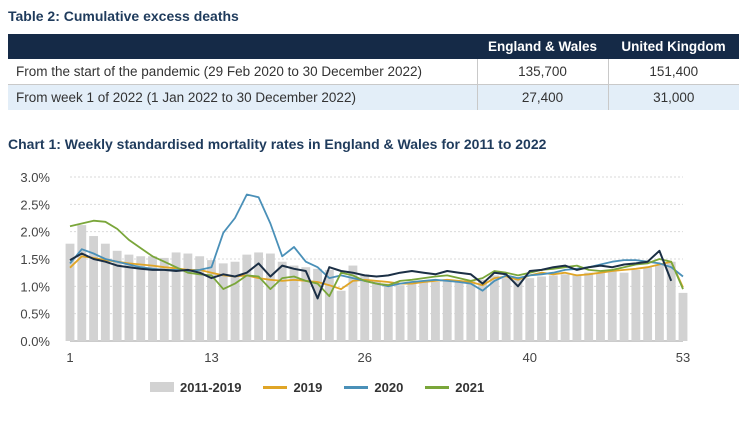 This screenshot has width=749, height=421. I want to click on row-england-wales-value: 135,700, so click(542, 72).